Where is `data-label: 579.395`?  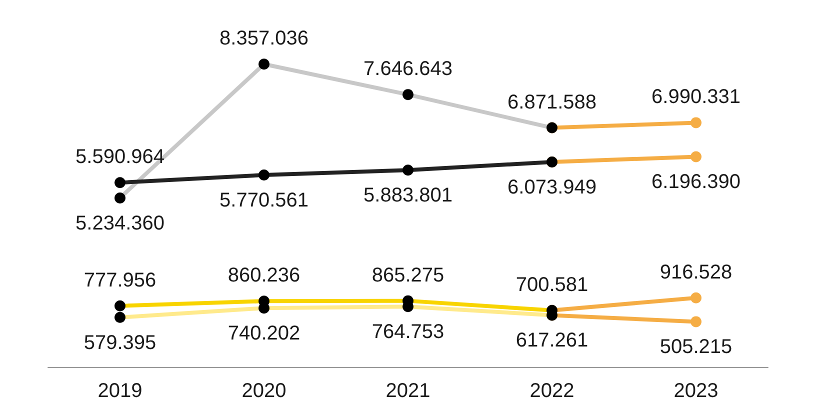 data-label: 579.395 is located at coordinates (120, 343).